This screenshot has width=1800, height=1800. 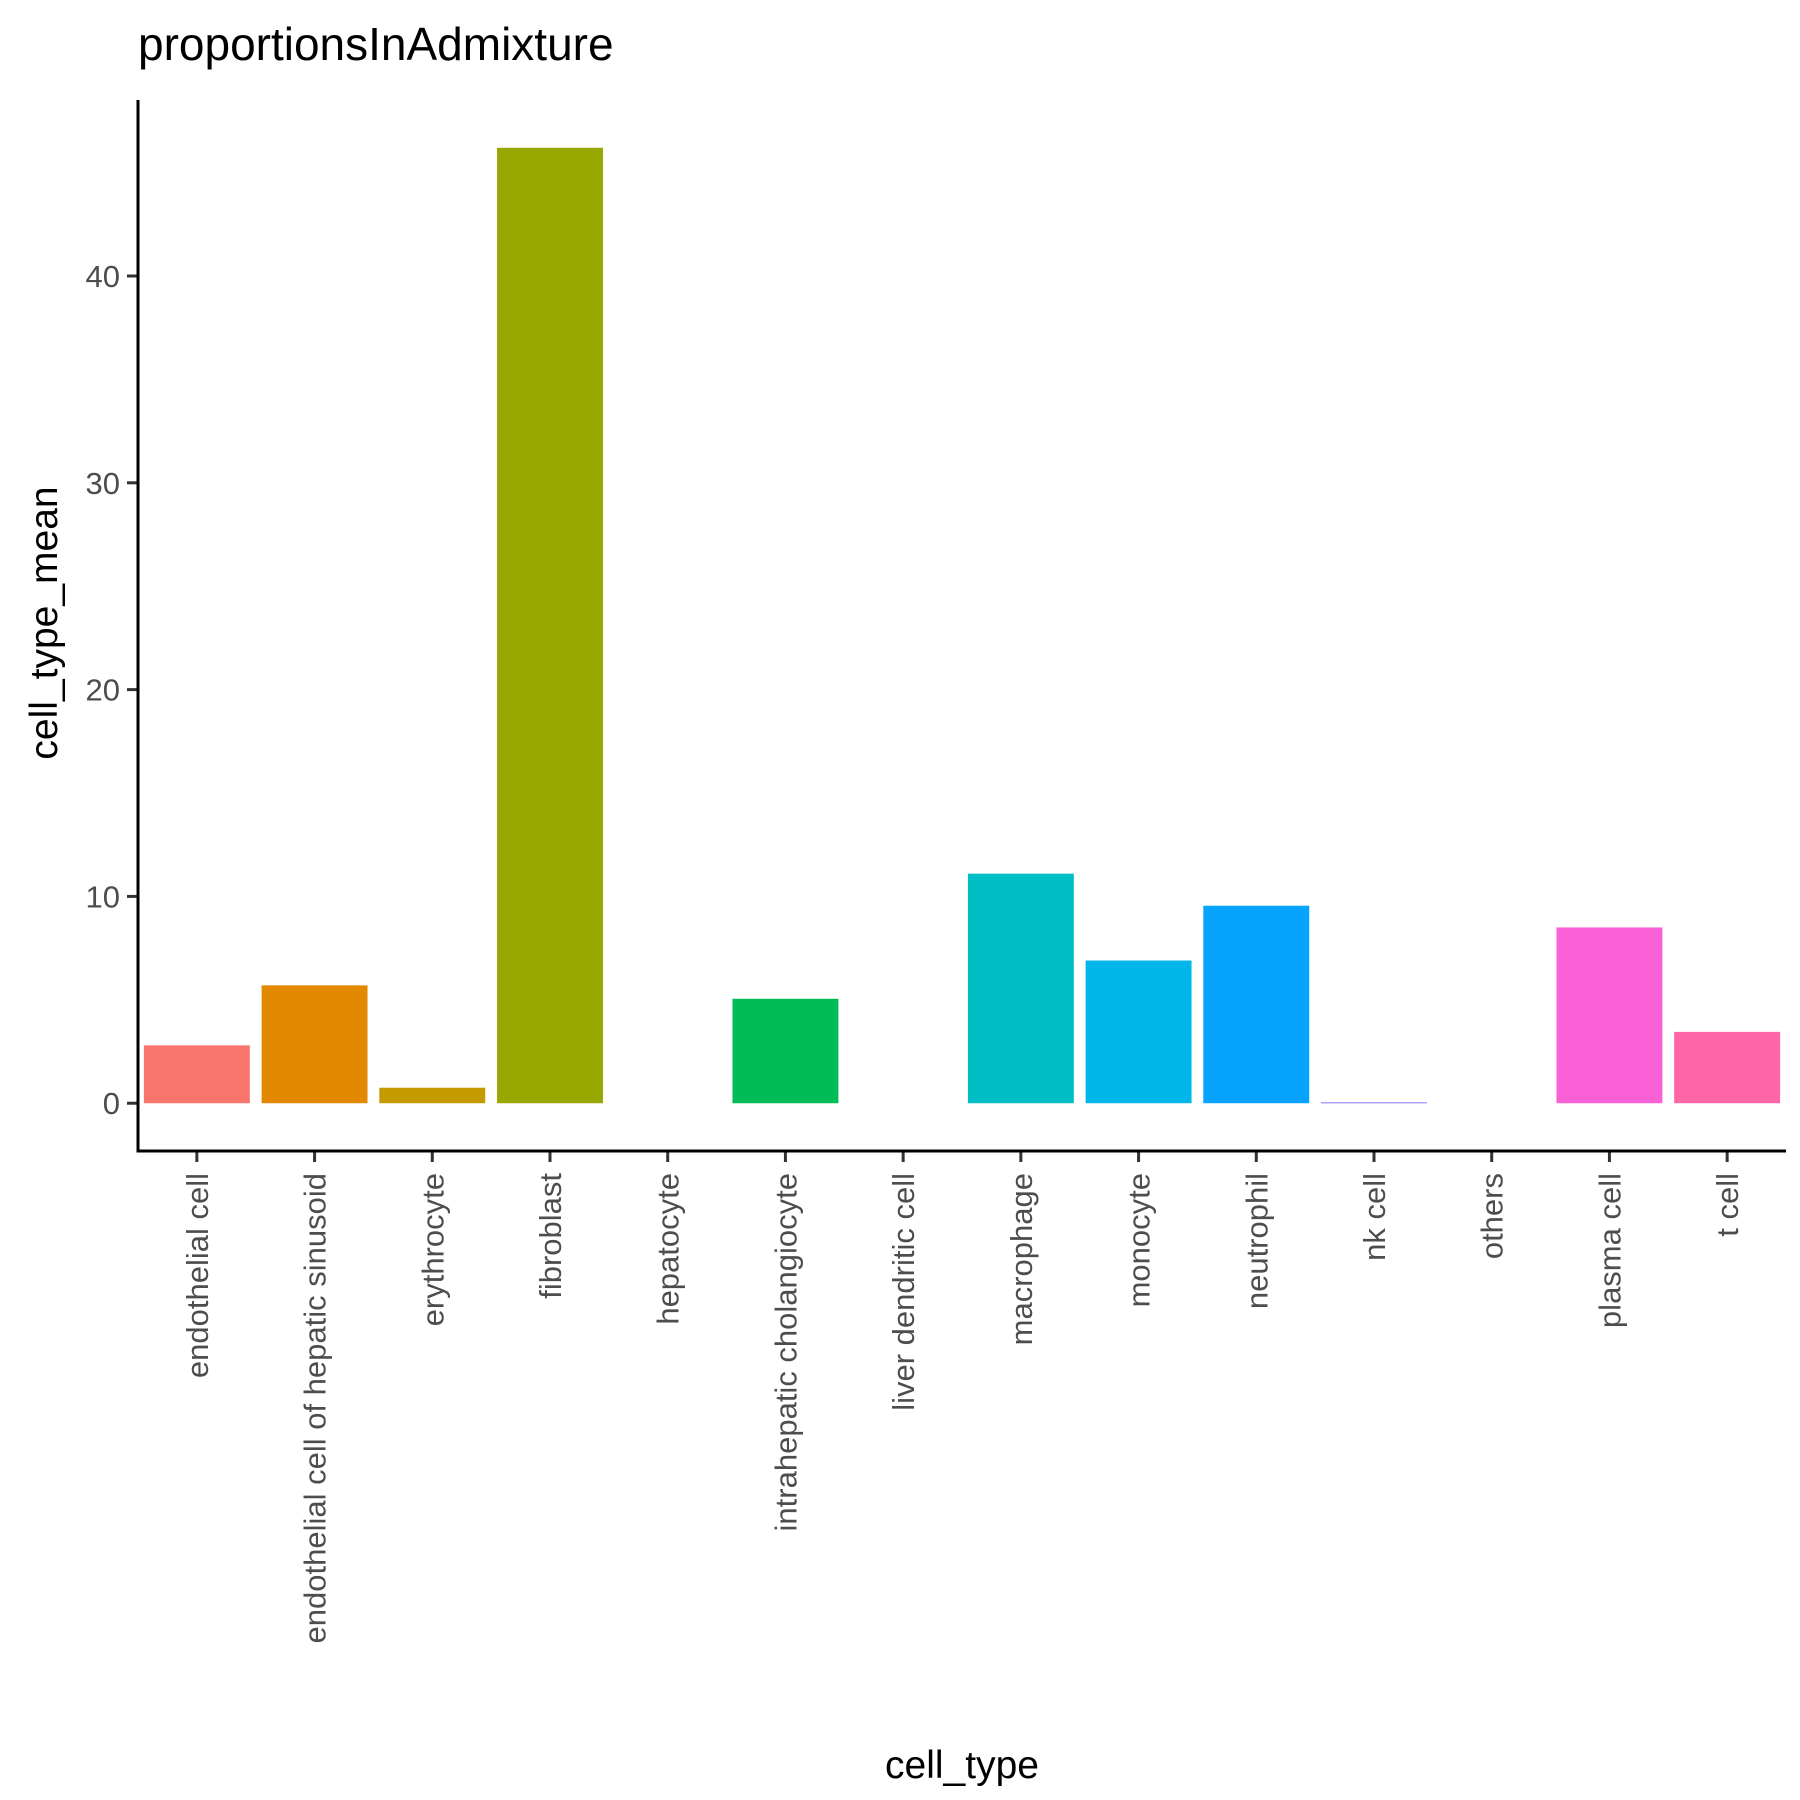 I want to click on x-tick-label: others, so click(x=1492, y=1216).